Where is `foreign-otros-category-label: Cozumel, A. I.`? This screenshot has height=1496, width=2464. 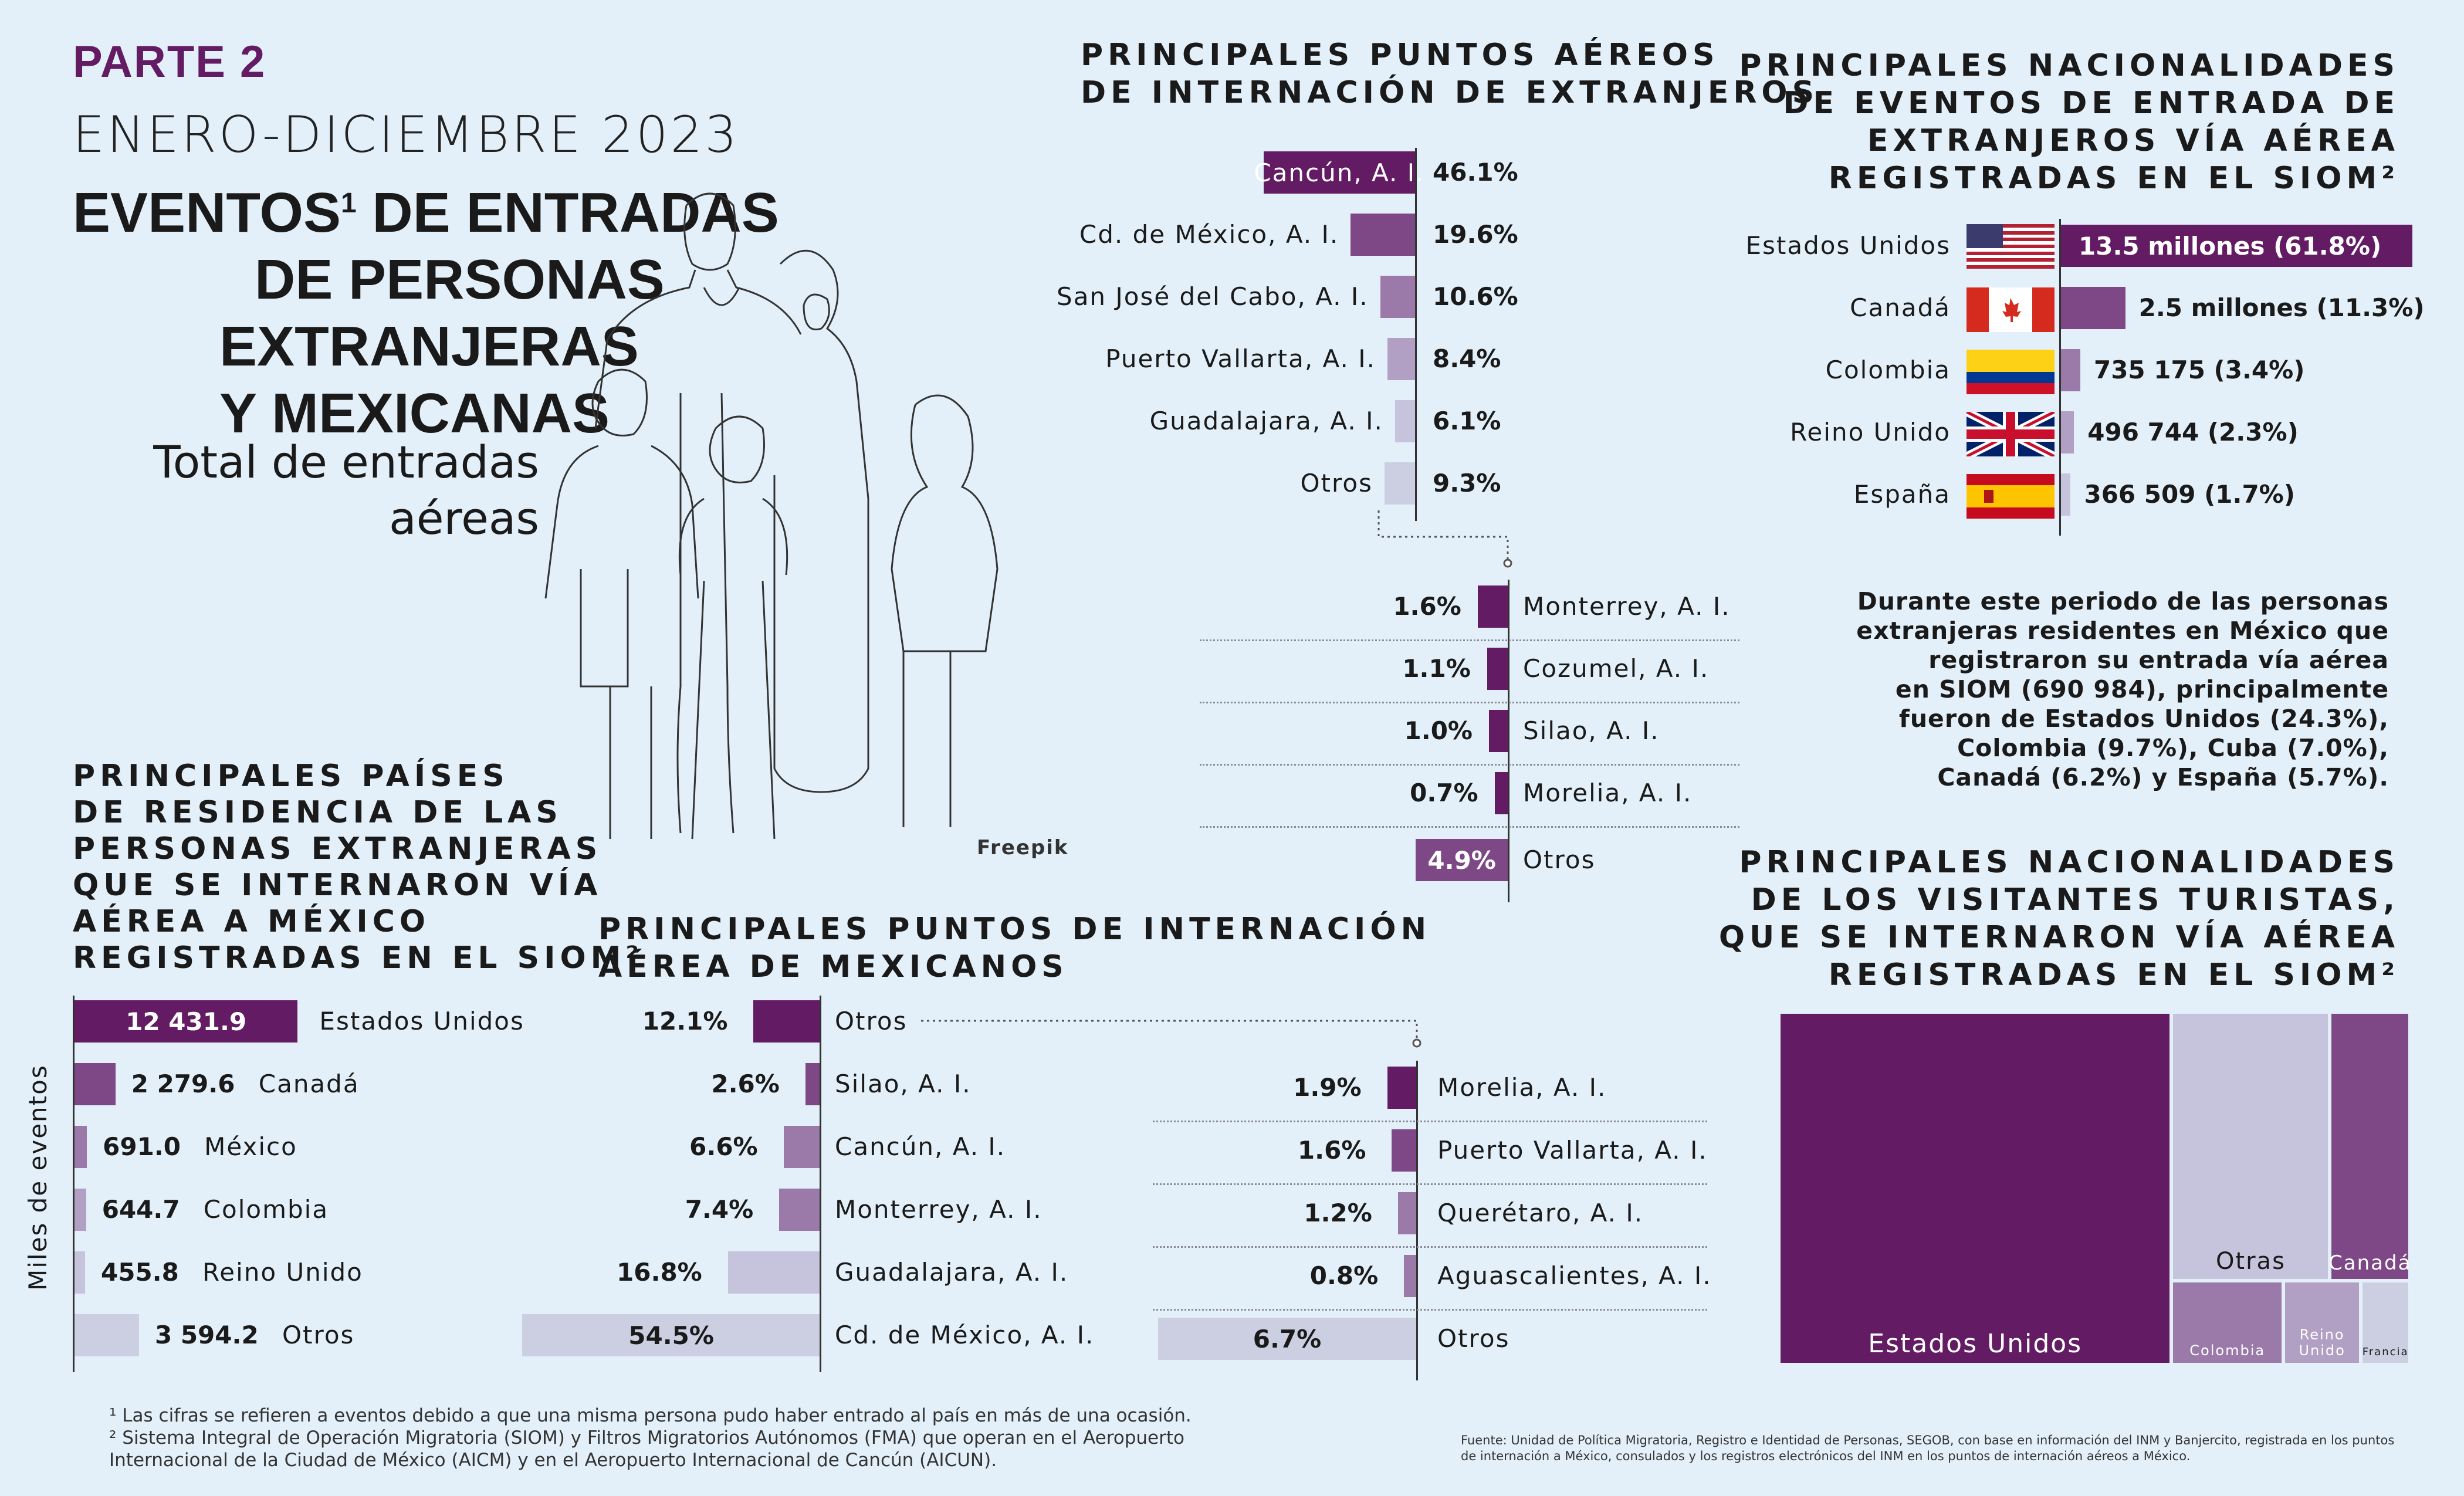
foreign-otros-category-label: Cozumel, A. I. is located at coordinates (1617, 669).